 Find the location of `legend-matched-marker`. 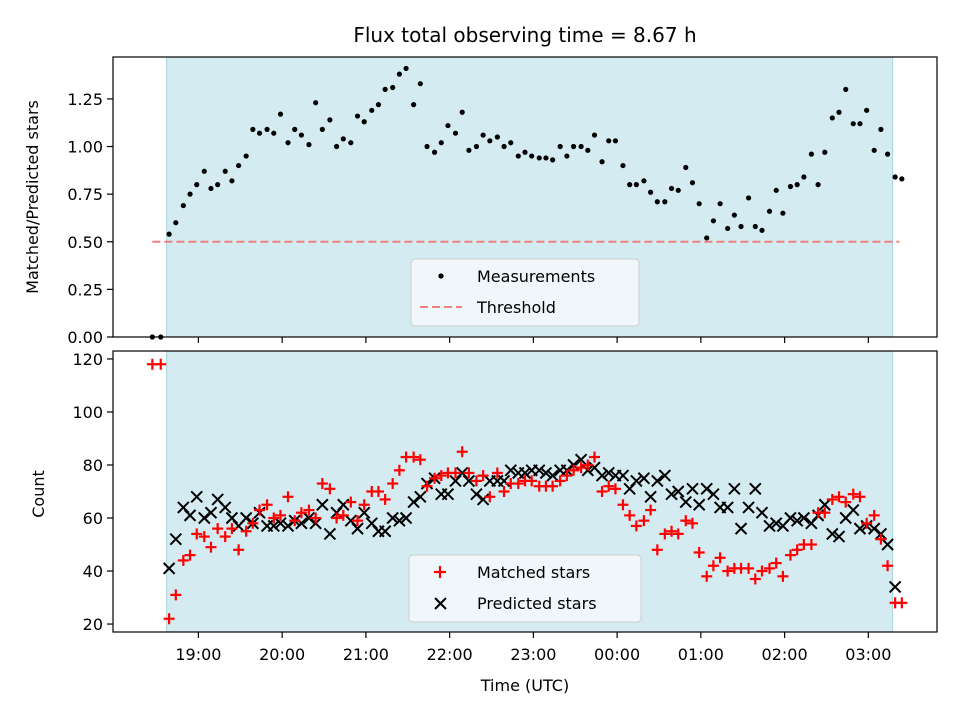

legend-matched-marker is located at coordinates (440, 572).